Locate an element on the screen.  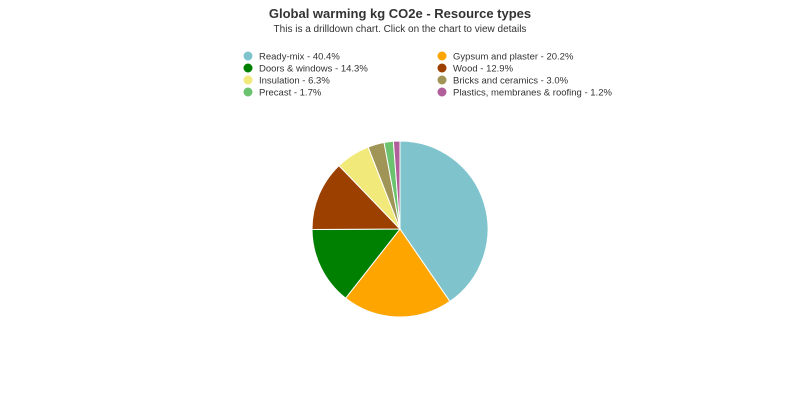
pie-slices is located at coordinates (400, 229).